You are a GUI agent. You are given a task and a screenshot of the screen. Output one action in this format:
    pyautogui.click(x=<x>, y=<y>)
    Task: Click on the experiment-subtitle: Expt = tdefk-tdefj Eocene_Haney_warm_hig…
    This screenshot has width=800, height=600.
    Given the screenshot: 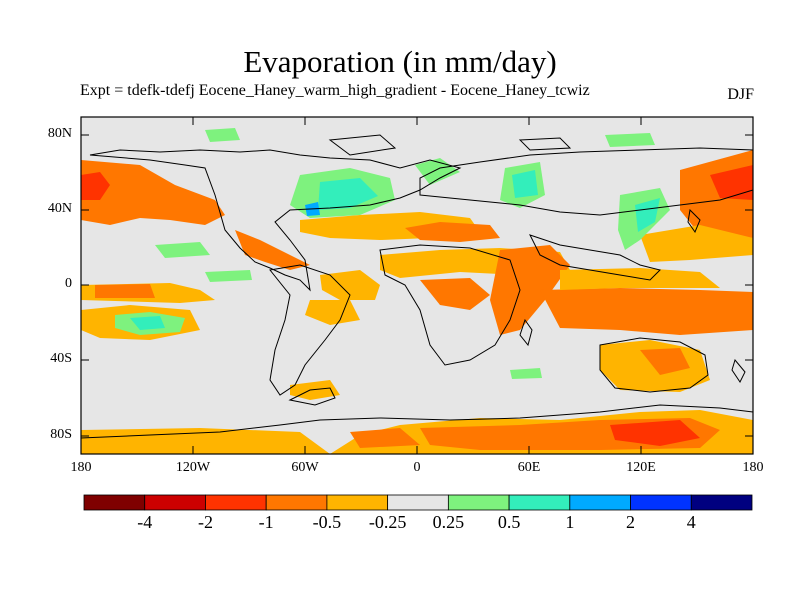 What is the action you would take?
    pyautogui.click(x=335, y=90)
    